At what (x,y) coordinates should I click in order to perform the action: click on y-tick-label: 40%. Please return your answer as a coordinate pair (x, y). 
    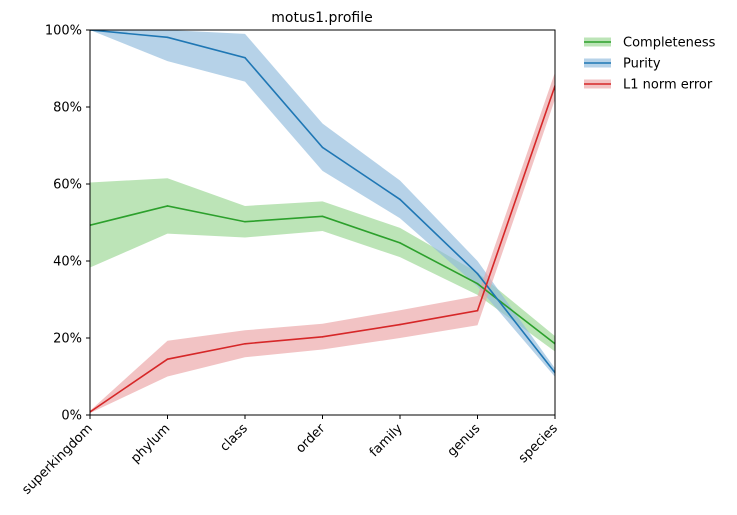
    Looking at the image, I should click on (67, 262).